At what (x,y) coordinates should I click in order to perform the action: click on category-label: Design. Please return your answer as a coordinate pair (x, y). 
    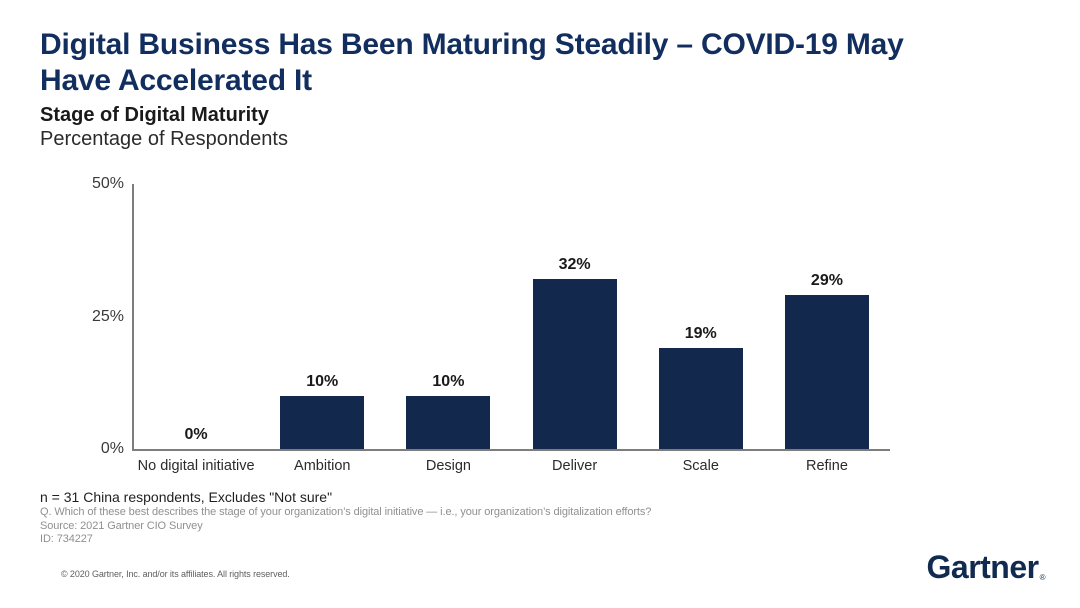
    Looking at the image, I should click on (448, 466).